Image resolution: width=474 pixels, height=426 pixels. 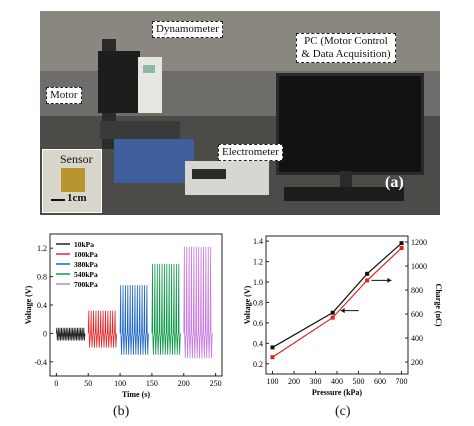 I want to click on y-tick-label: 1.4, so click(x=258, y=241).